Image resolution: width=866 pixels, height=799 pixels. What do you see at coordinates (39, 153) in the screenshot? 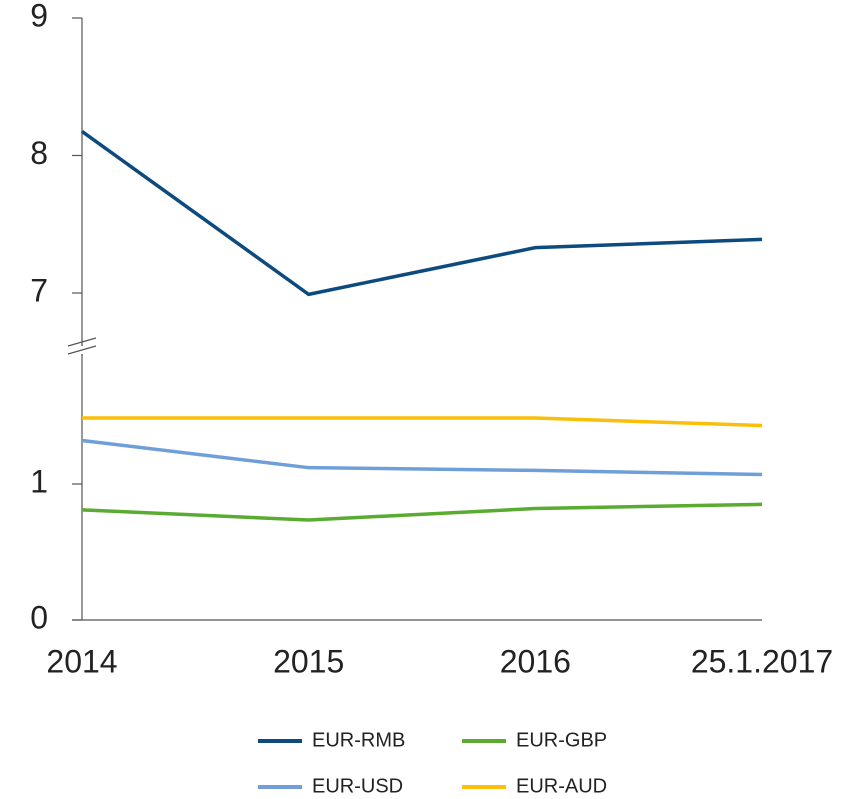
I see `y-tick-label: 8` at bounding box center [39, 153].